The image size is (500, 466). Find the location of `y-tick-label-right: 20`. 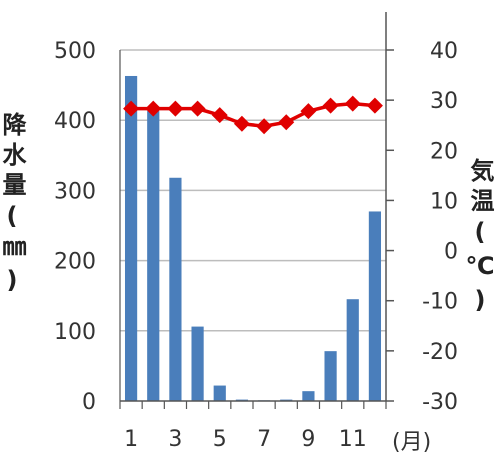

y-tick-label-right: 20 is located at coordinates (444, 151).